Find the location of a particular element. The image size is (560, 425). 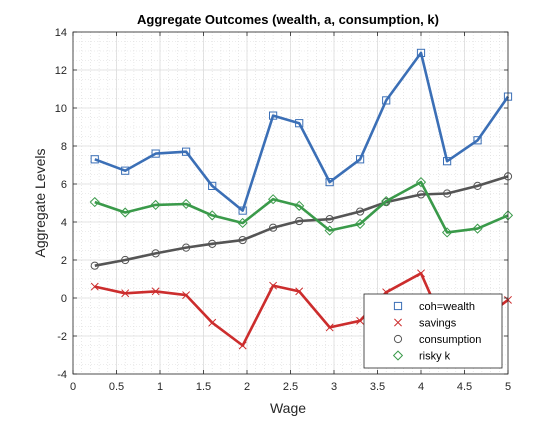

y-tick-label: 4 is located at coordinates (64, 223).